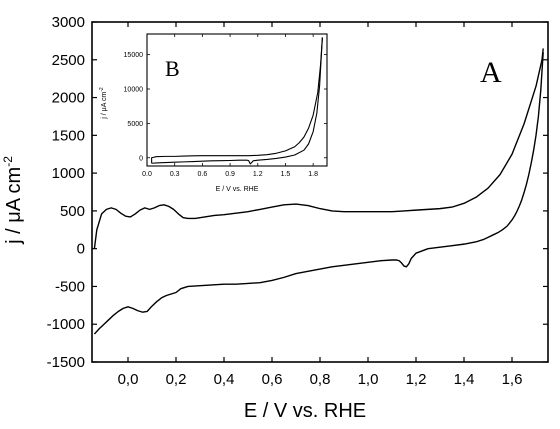 The width and height of the screenshot is (560, 429). I want to click on y-tick-label: -500, so click(70, 286).